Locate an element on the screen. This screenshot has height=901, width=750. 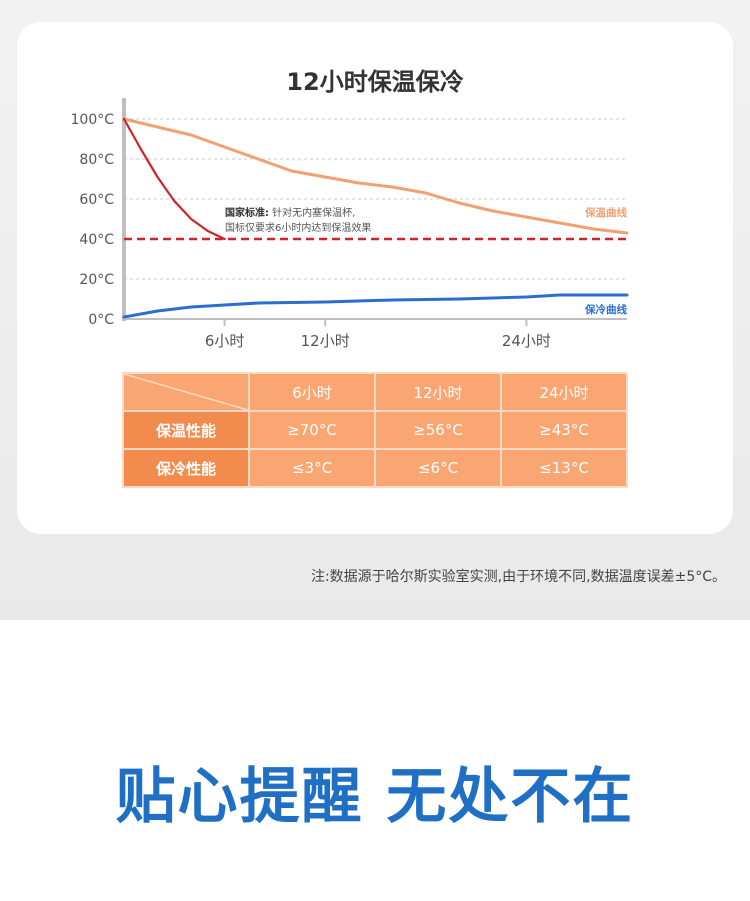
slogan: 贴心提醒 无处不在 is located at coordinates (375, 797).